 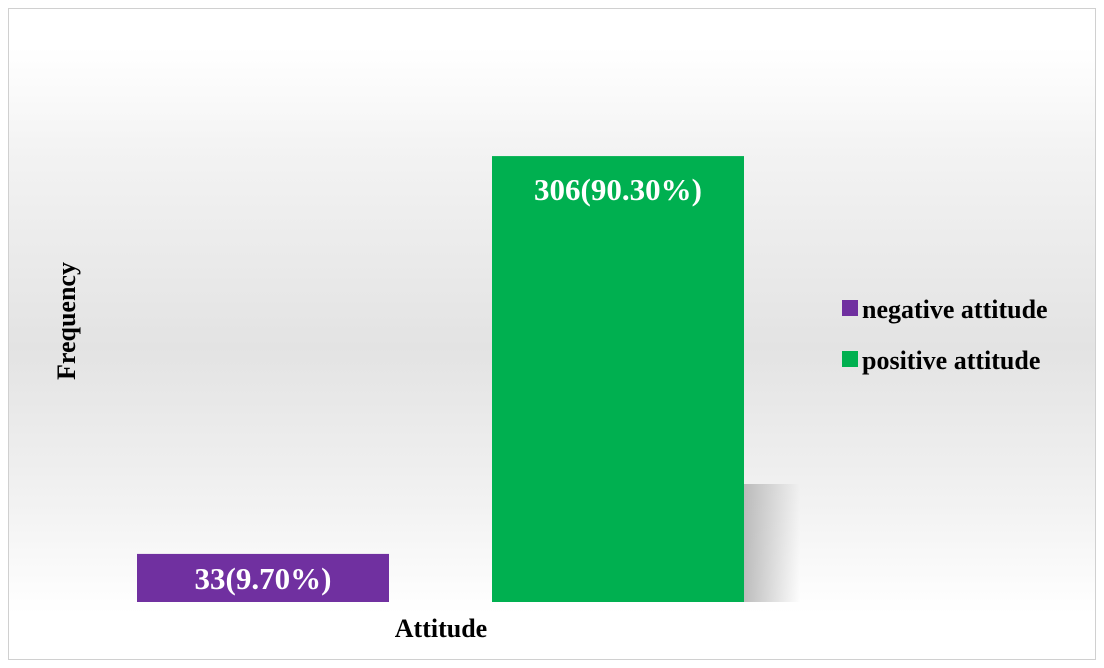 What do you see at coordinates (618, 189) in the screenshot?
I see `data-label-positive-attitude: 306(90.30%)` at bounding box center [618, 189].